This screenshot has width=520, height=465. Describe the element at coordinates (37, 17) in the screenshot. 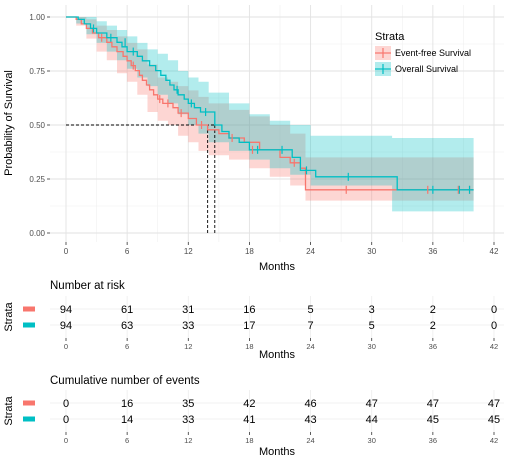

I see `y-tick-label: 1.00` at that location.